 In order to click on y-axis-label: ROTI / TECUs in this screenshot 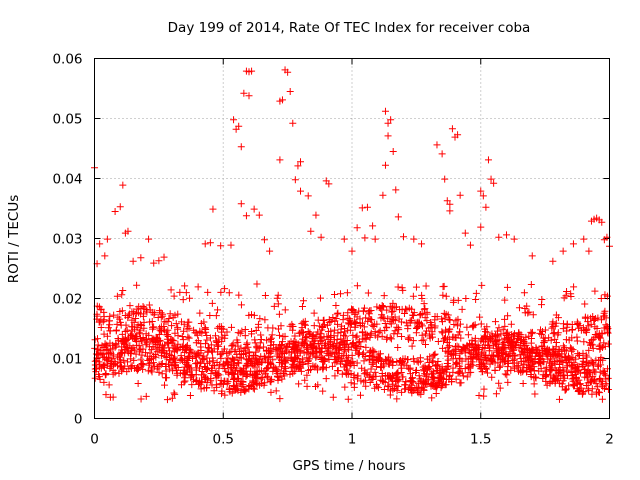, I will do `click(14, 239)`.